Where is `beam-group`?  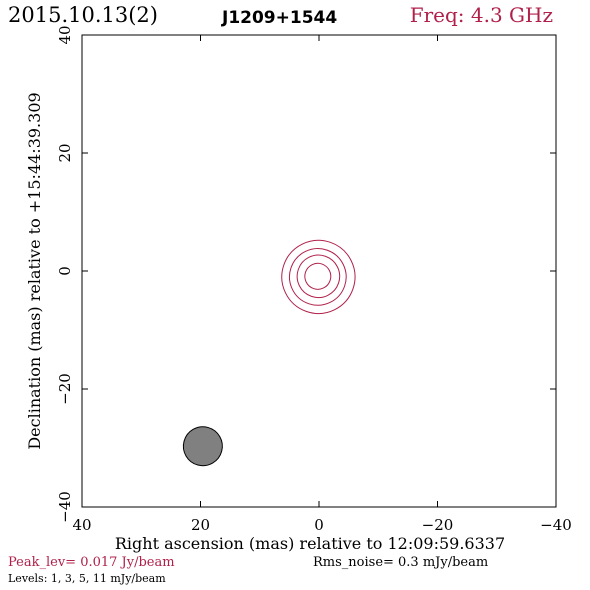 beam-group is located at coordinates (202, 446).